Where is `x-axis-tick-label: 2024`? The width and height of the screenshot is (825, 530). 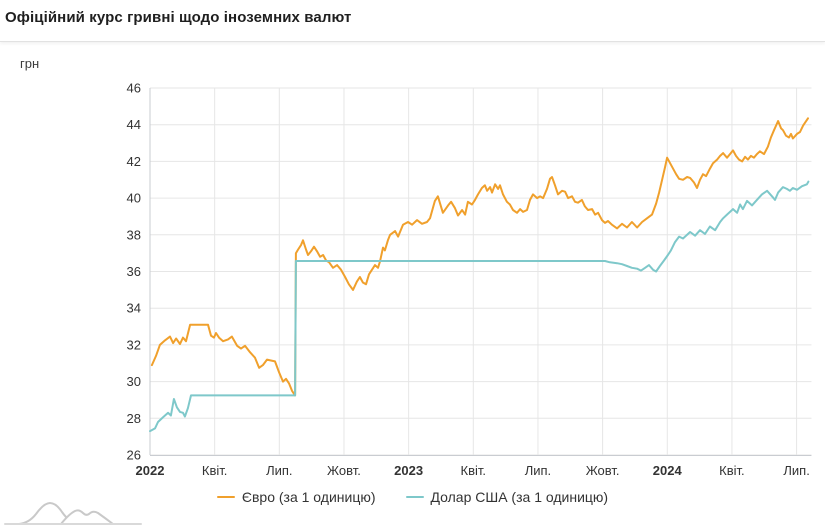 x-axis-tick-label: 2024 is located at coordinates (668, 470).